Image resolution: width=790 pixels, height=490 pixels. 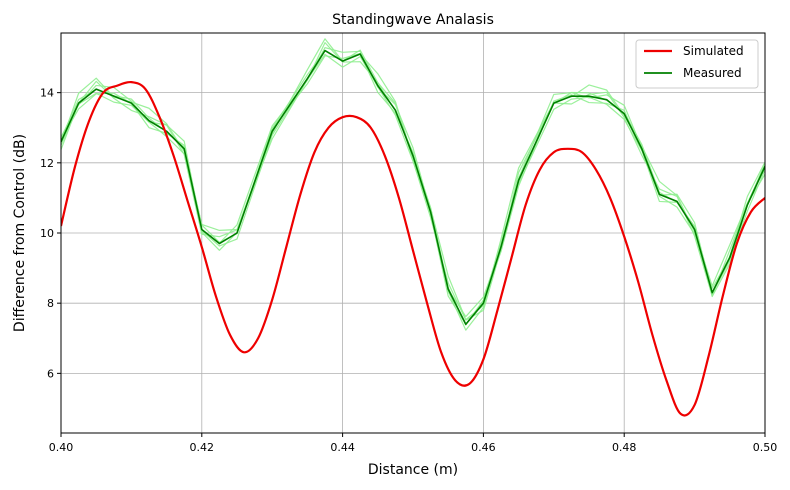 What do you see at coordinates (697, 64) in the screenshot?
I see `legend: Simulated Measured` at bounding box center [697, 64].